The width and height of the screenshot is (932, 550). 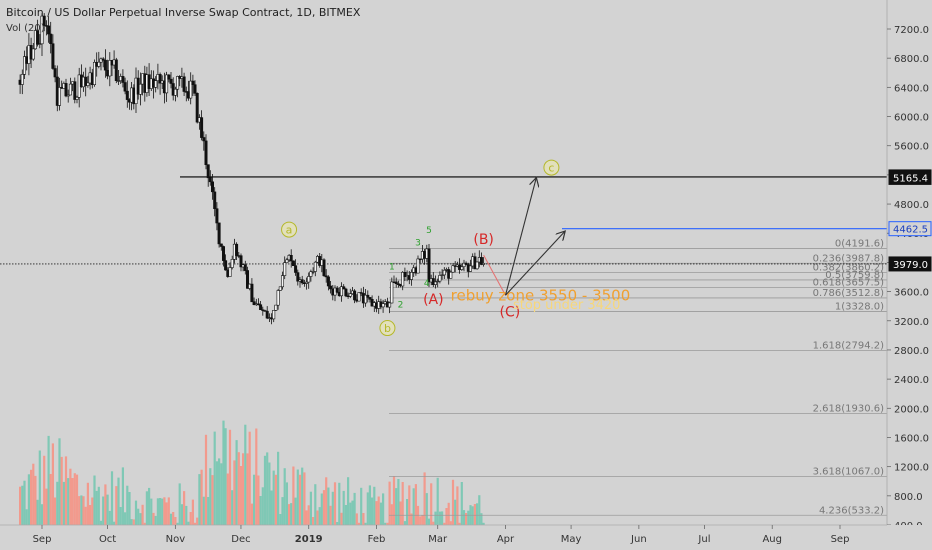 What do you see at coordinates (910, 178) in the screenshot?
I see `price-tag-label: 5165.4` at bounding box center [910, 178].